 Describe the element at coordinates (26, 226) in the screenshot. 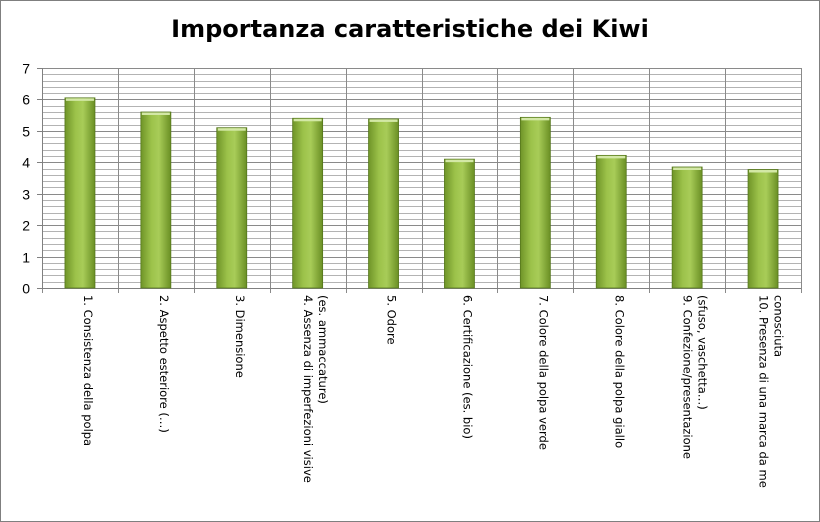

I see `y-tick-label: 2` at that location.